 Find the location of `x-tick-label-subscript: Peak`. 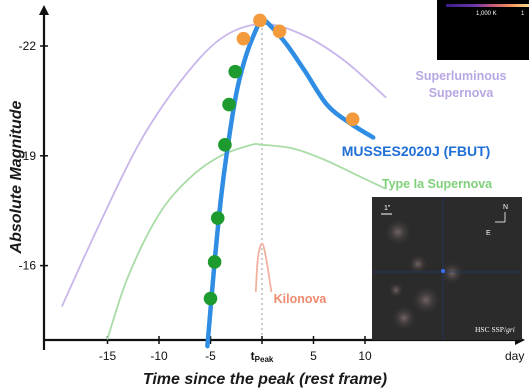

x-tick-label-subscript: Peak is located at coordinates (264, 359).